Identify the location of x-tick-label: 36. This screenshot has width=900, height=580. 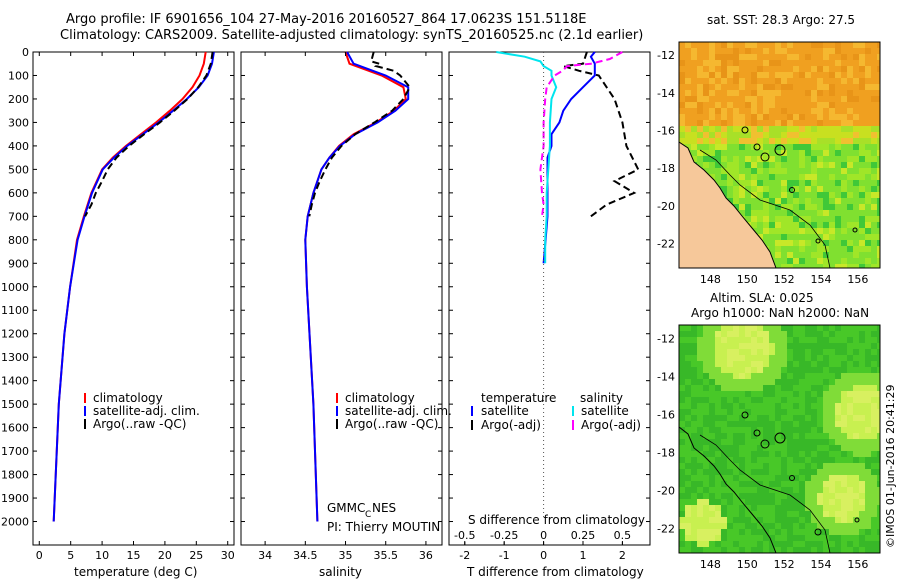
(426, 555).